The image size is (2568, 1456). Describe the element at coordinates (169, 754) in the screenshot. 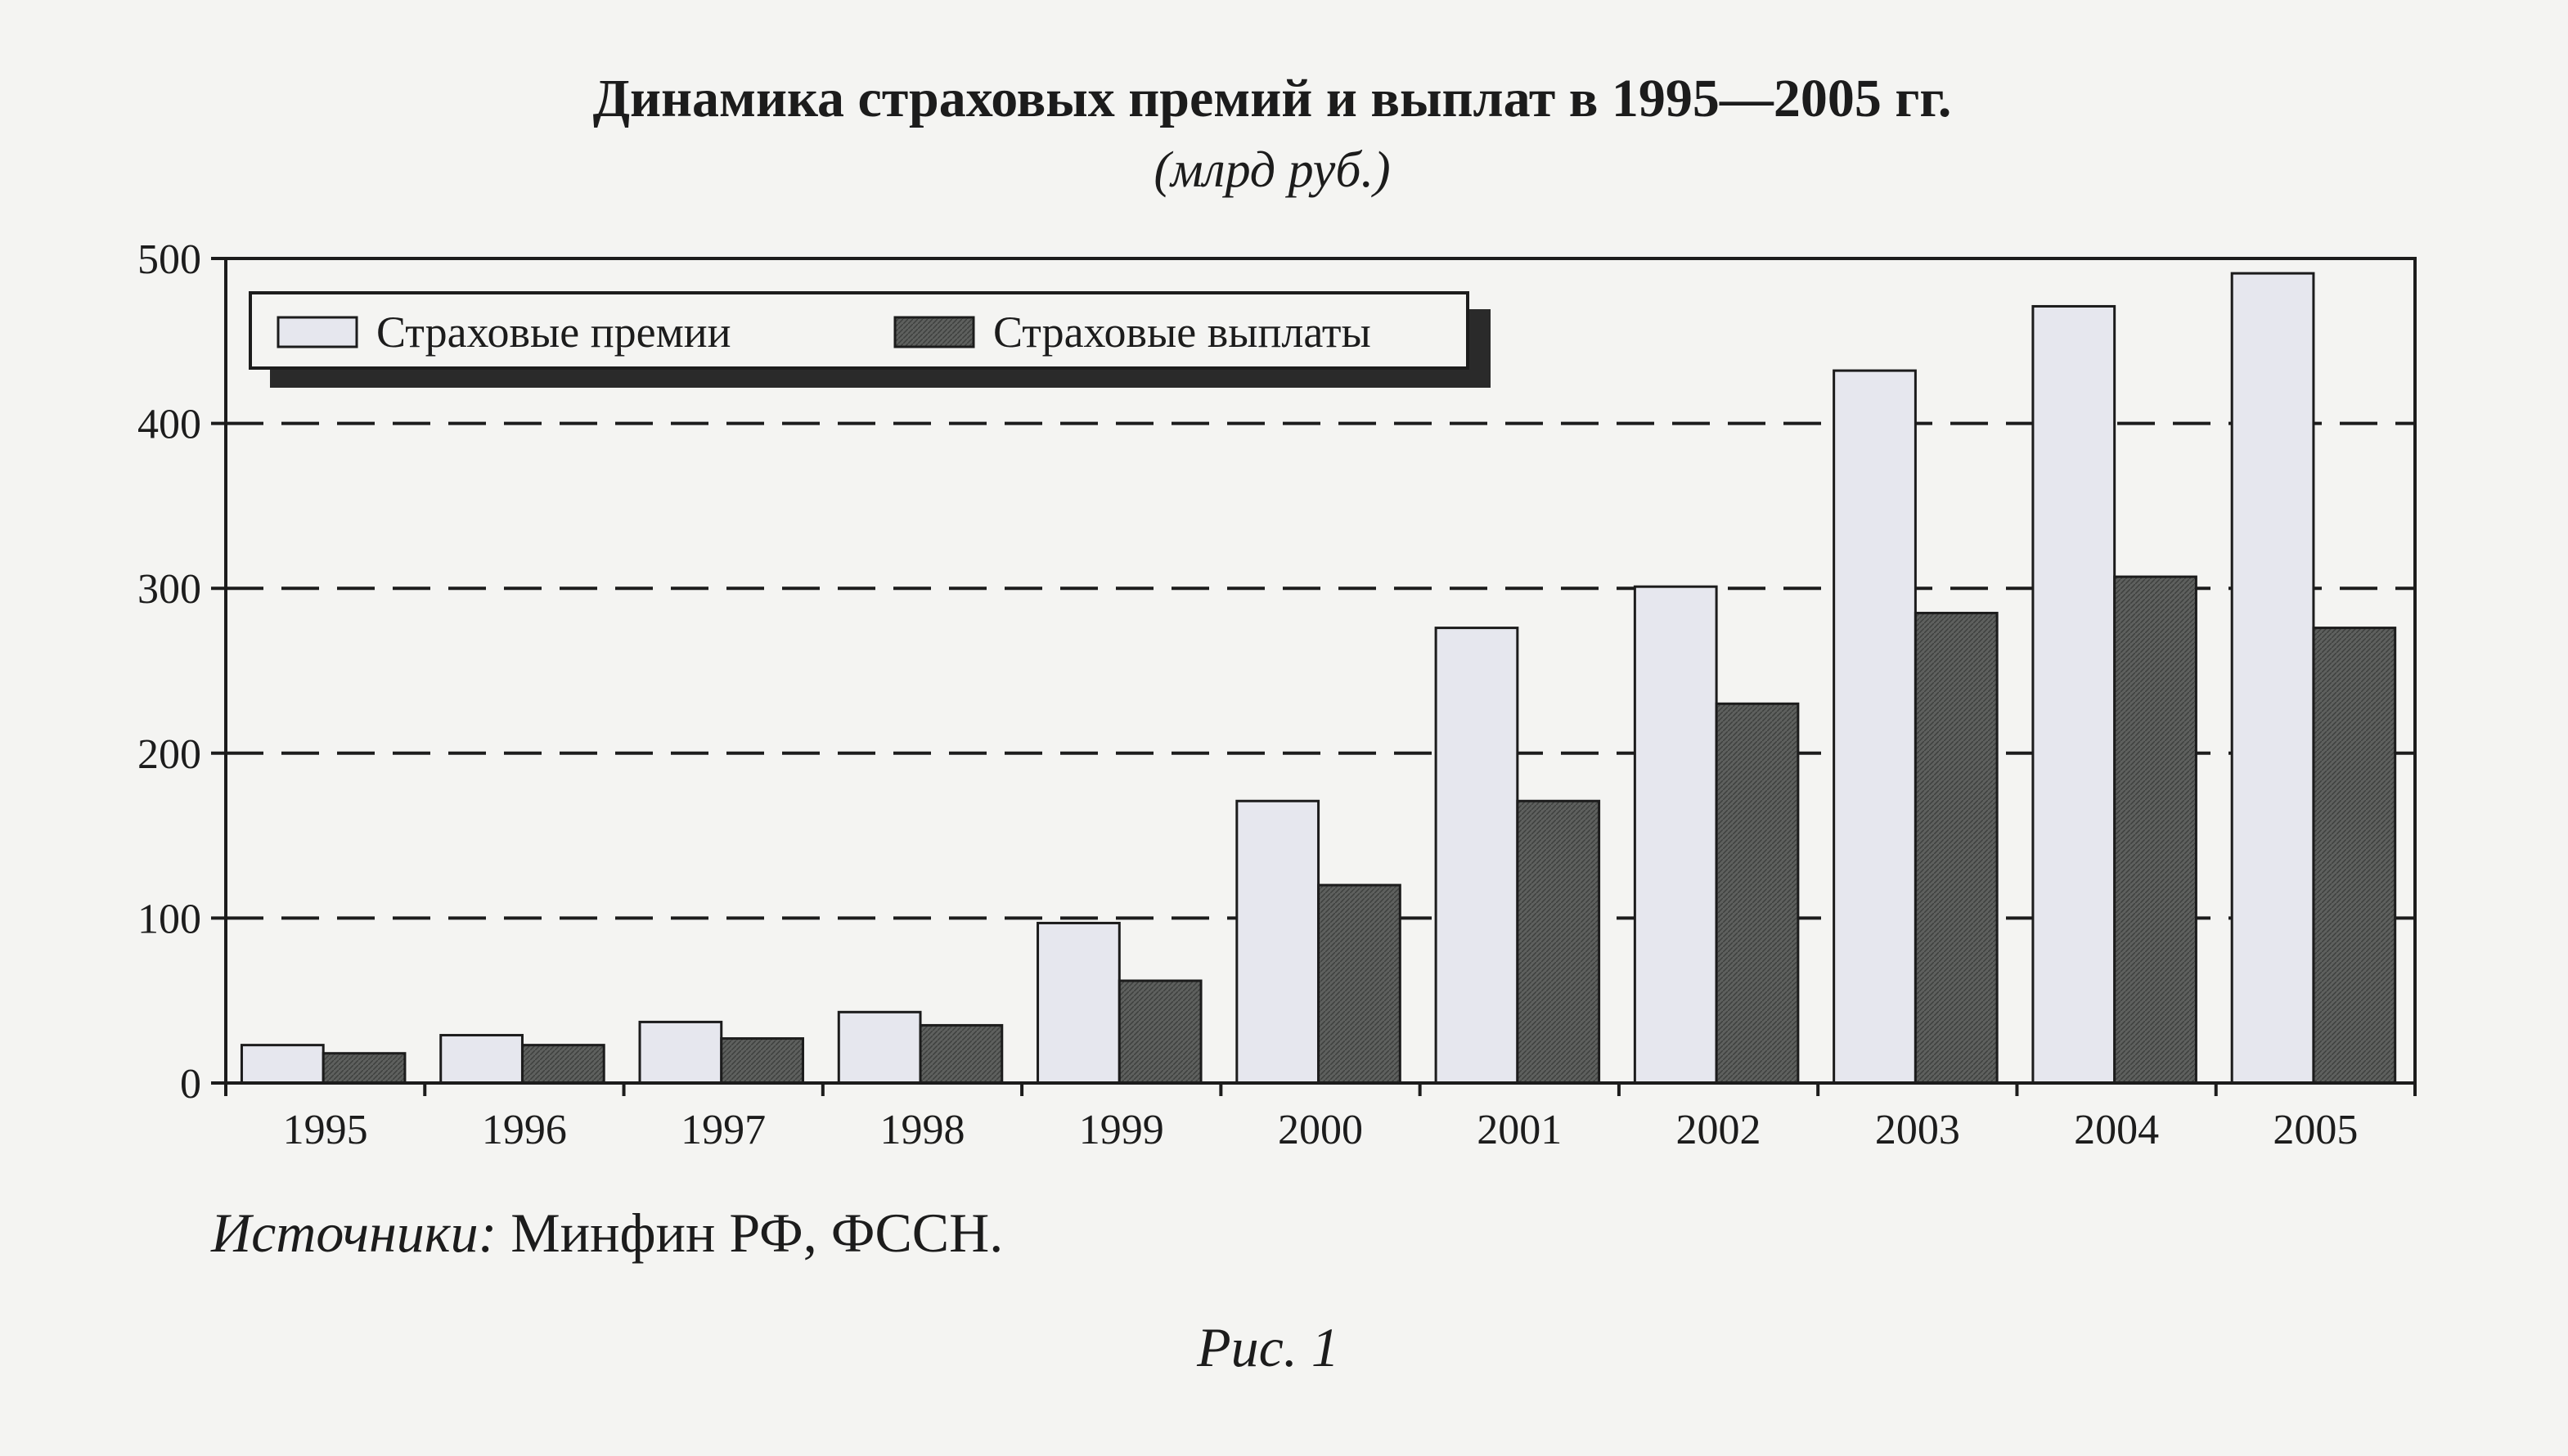

I see `y-tick-label: 200` at that location.